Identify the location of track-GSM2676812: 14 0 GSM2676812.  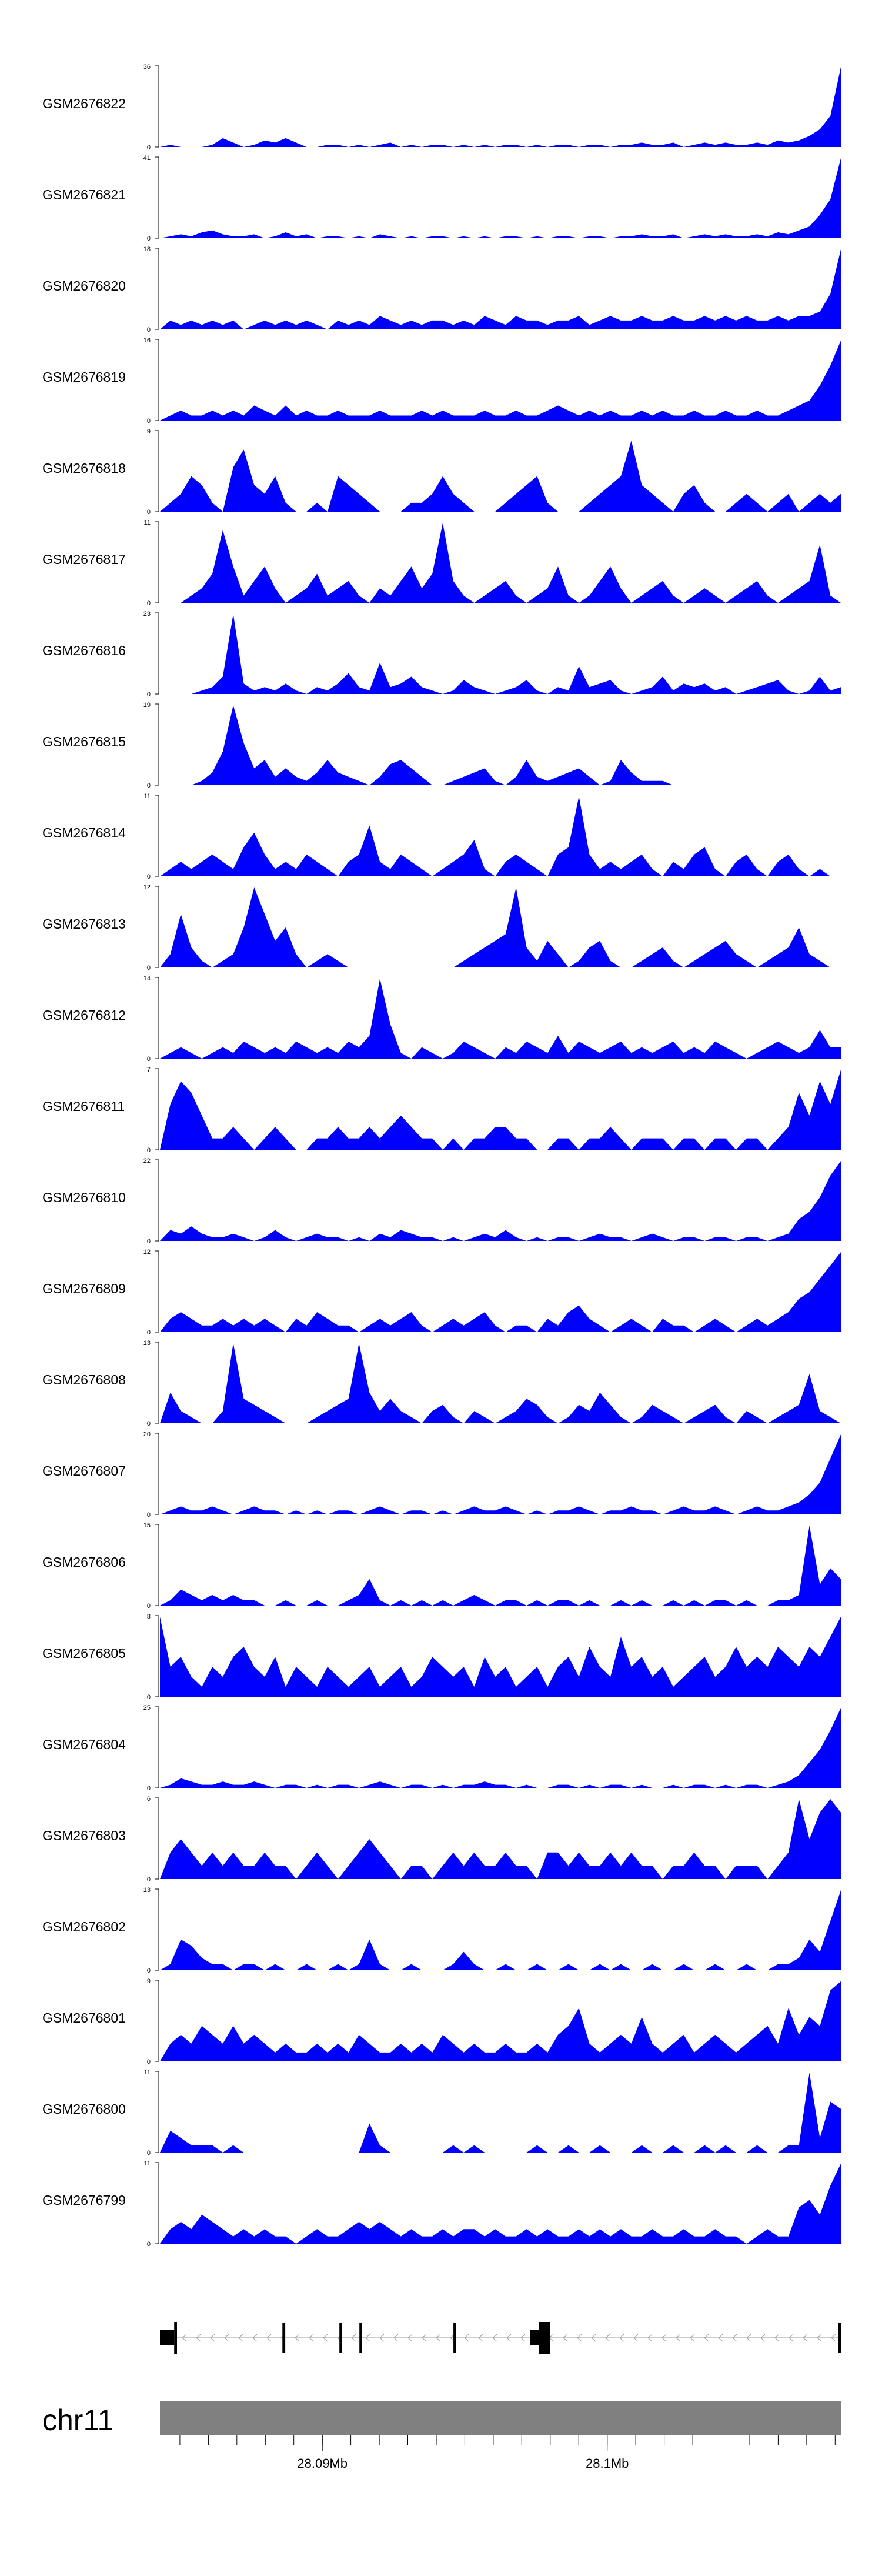
(441, 1019).